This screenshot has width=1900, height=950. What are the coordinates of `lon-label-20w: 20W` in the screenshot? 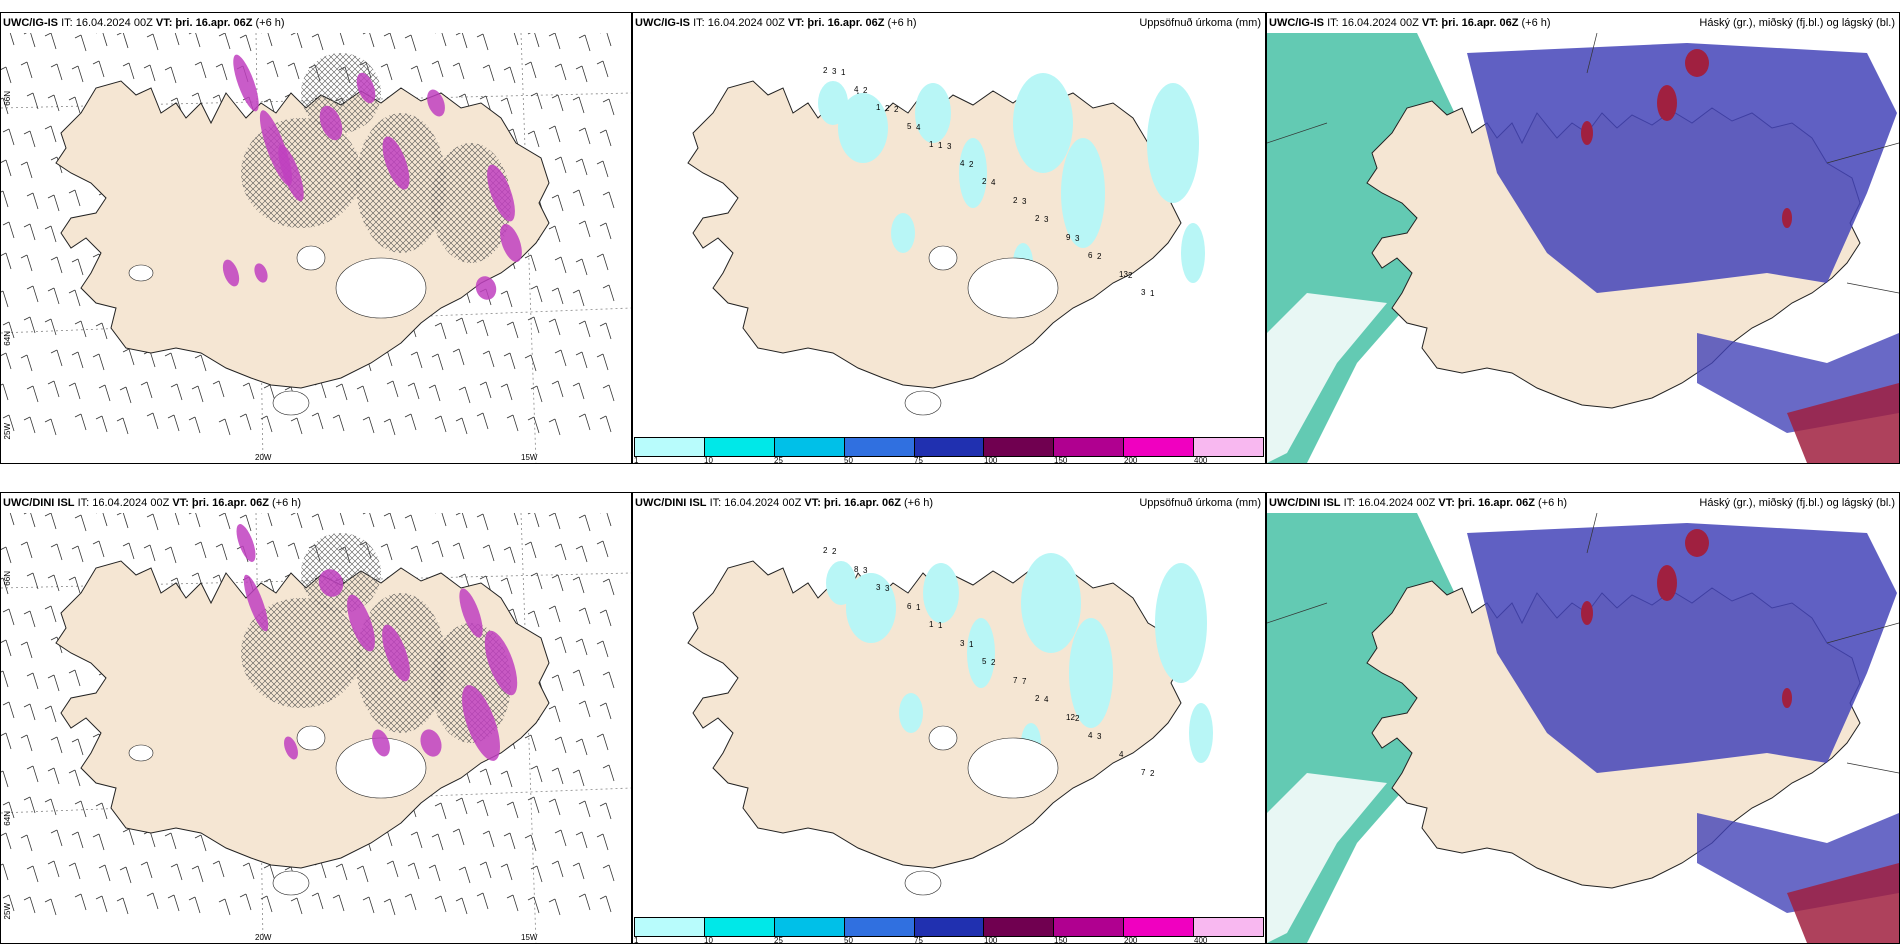 It's located at (263, 937).